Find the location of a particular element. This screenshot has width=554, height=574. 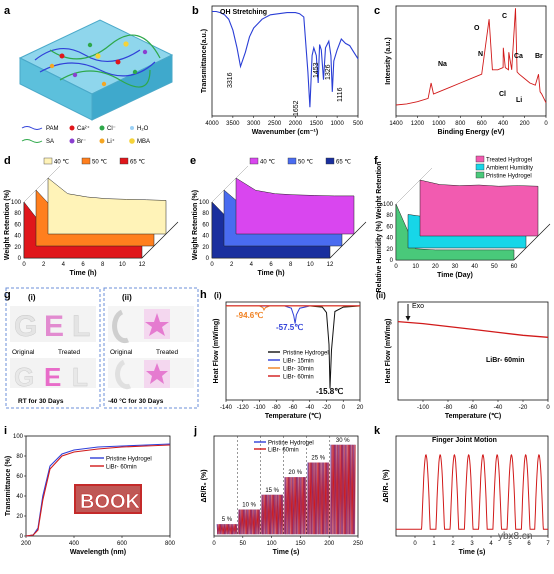

sa-line-icon is located at coordinates (32, 141).